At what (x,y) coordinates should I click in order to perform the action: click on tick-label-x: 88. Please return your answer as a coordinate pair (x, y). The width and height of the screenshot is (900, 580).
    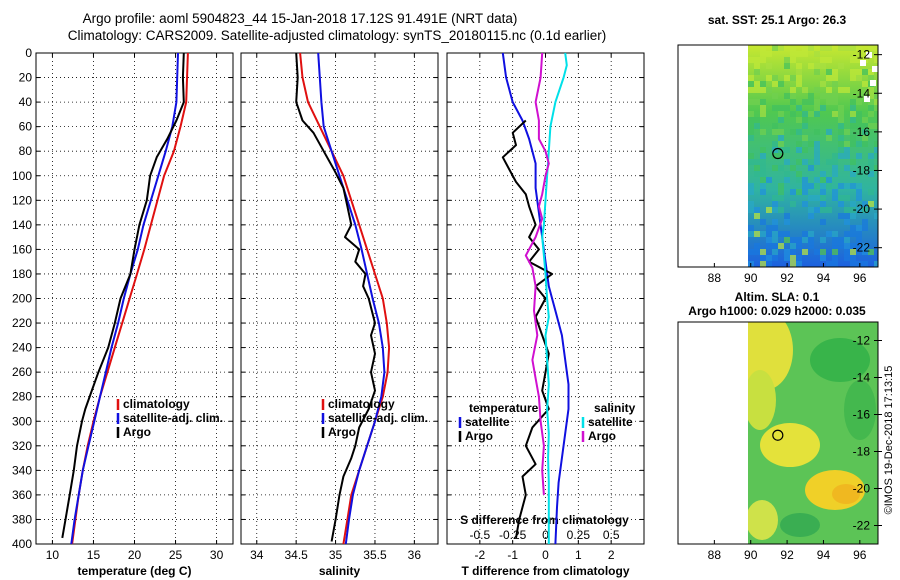
    Looking at the image, I should click on (715, 278).